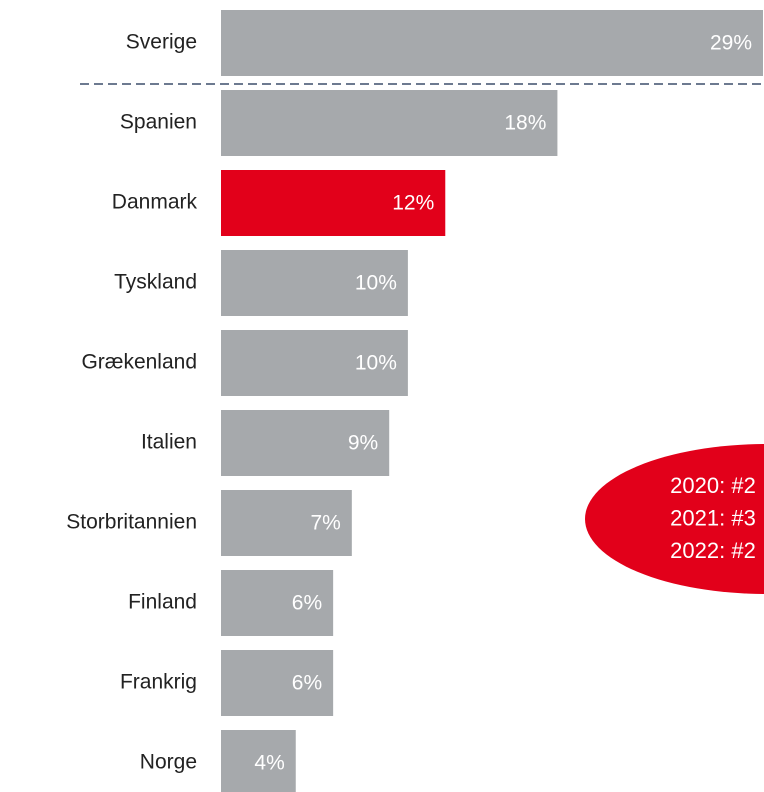 Image resolution: width=764 pixels, height=792 pixels. What do you see at coordinates (731, 43) in the screenshot?
I see `value-label: 29%` at bounding box center [731, 43].